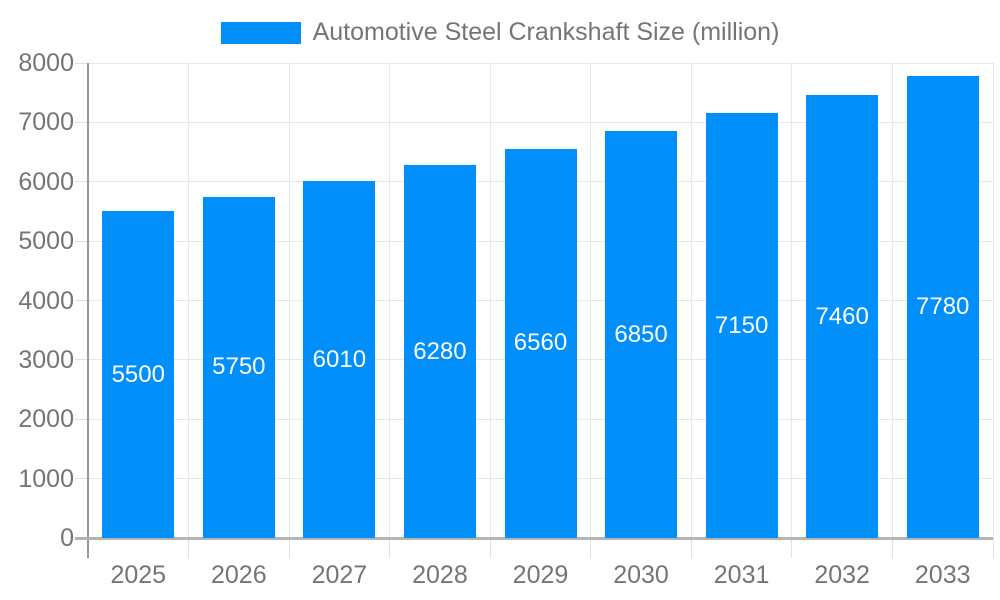 This screenshot has width=1000, height=600. I want to click on bar-value-label: 6280, so click(440, 351).